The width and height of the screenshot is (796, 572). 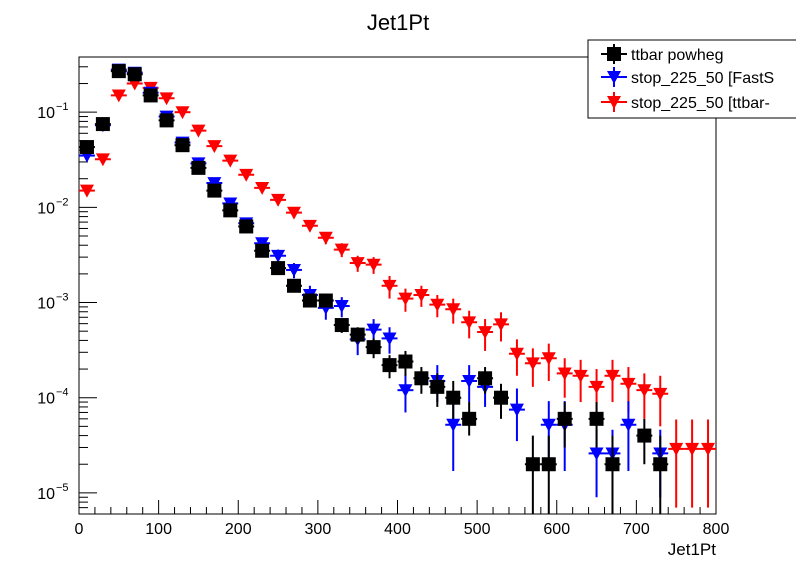 What do you see at coordinates (158, 529) in the screenshot?
I see `x-tick-label: 100` at bounding box center [158, 529].